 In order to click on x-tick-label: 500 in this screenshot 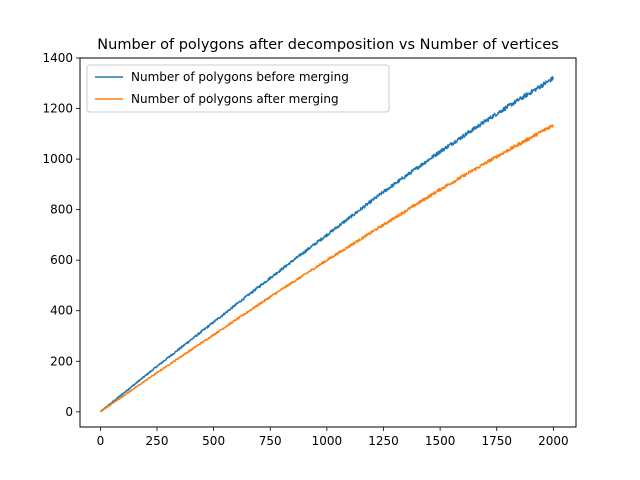, I will do `click(213, 441)`.